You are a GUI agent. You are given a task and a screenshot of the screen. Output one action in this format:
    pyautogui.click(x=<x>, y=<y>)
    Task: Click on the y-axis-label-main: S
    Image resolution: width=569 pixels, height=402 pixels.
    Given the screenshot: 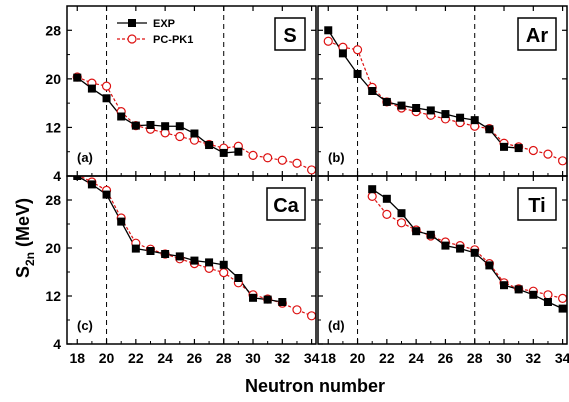 What is the action you would take?
    pyautogui.click(x=23, y=272)
    